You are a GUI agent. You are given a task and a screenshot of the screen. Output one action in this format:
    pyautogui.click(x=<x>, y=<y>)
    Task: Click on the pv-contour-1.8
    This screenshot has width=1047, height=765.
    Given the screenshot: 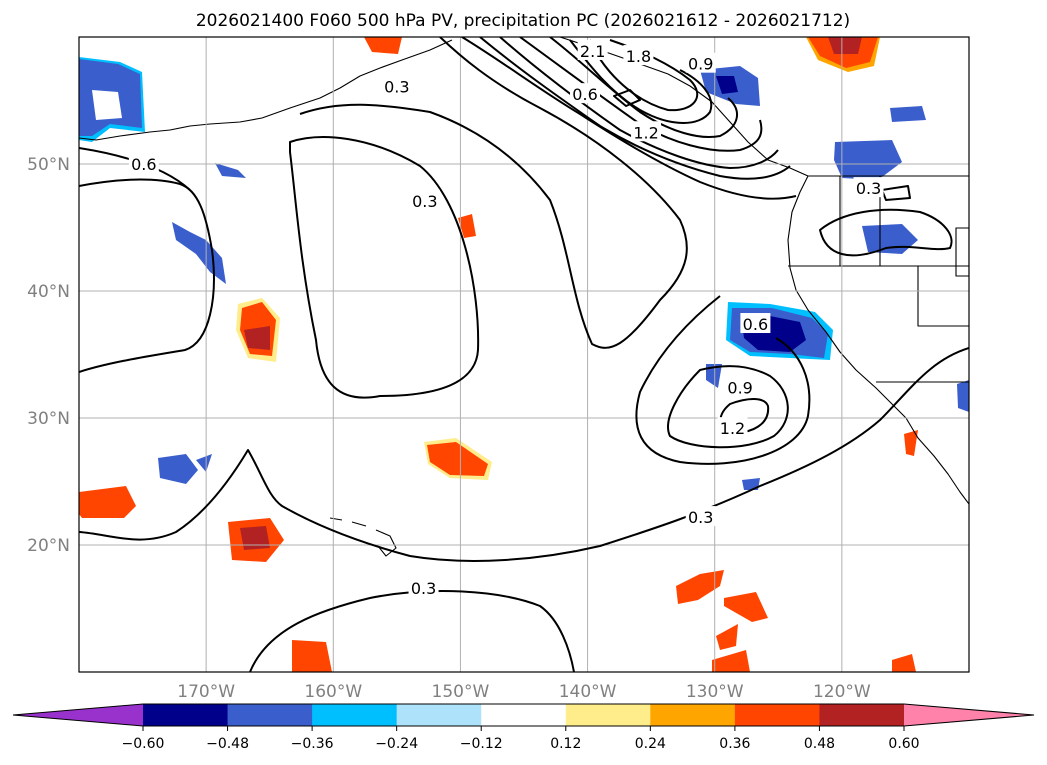 What is the action you would take?
    pyautogui.click(x=643, y=87)
    